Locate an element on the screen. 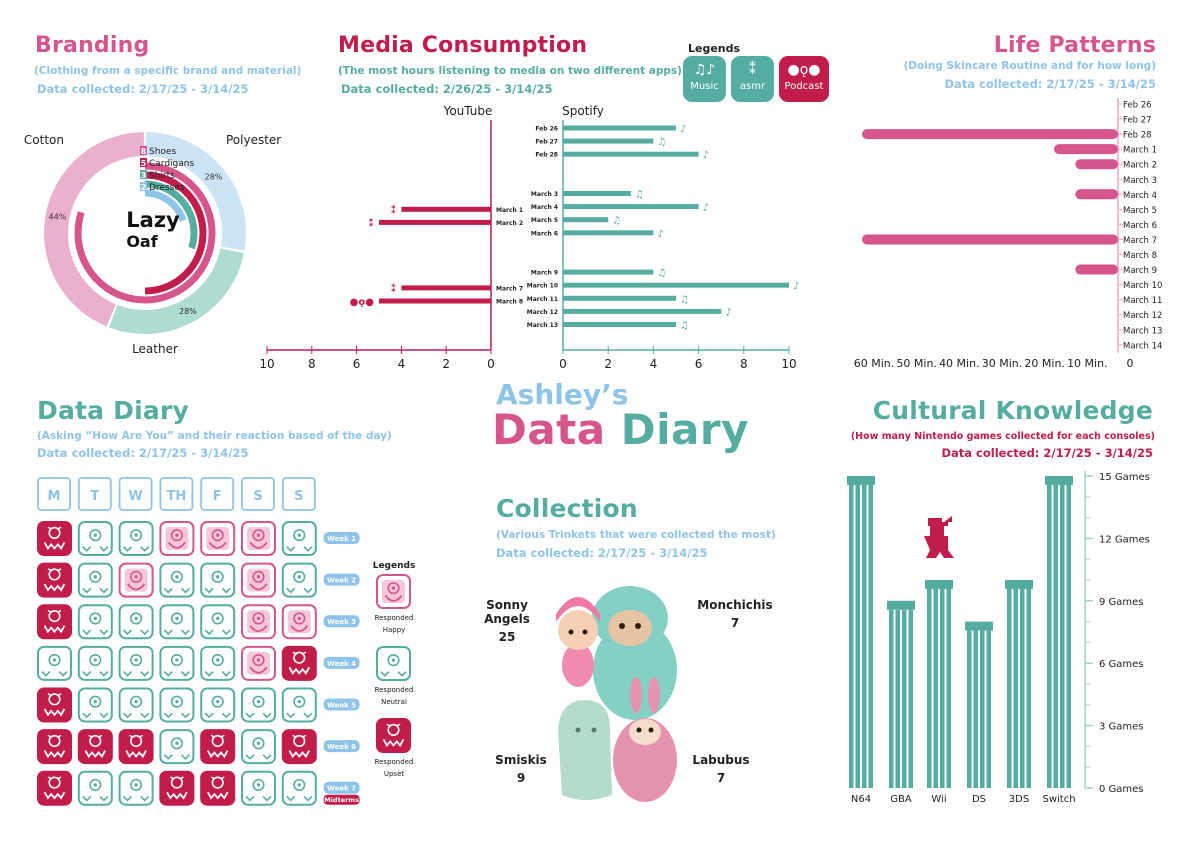 This screenshot has width=1191, height=843. youtube-tick-label: 4 is located at coordinates (402, 364).